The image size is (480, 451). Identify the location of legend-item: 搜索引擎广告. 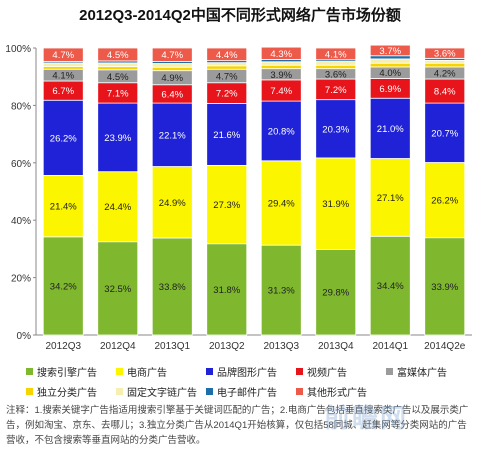
(71, 371).